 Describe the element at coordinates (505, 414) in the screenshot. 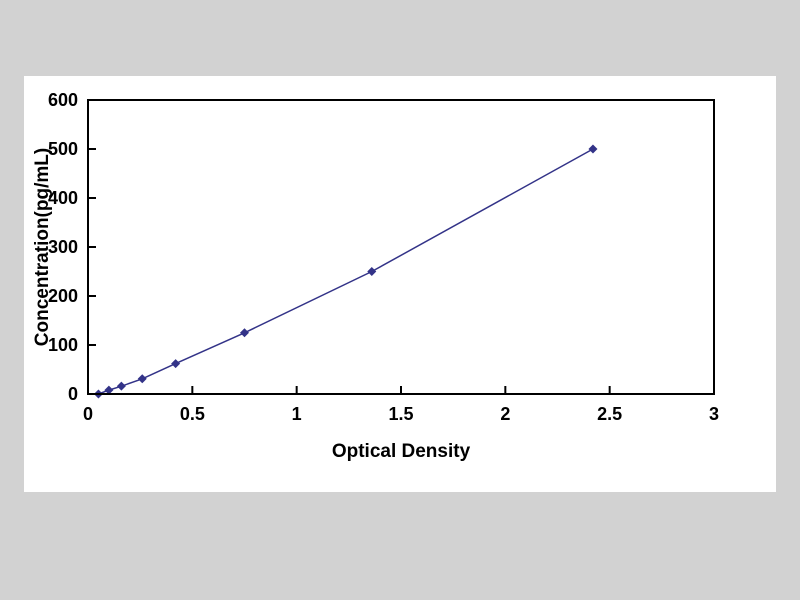

I see `x-tick-label: 2` at that location.